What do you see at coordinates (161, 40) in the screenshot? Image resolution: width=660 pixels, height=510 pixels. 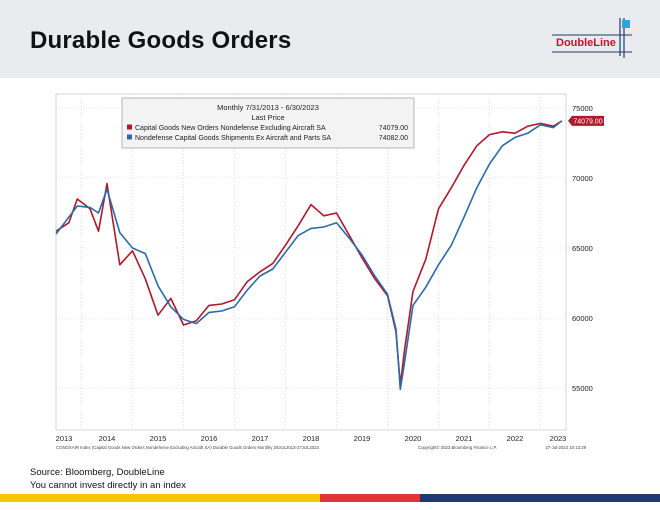 I see `page-title: Durable Goods Orders` at bounding box center [161, 40].